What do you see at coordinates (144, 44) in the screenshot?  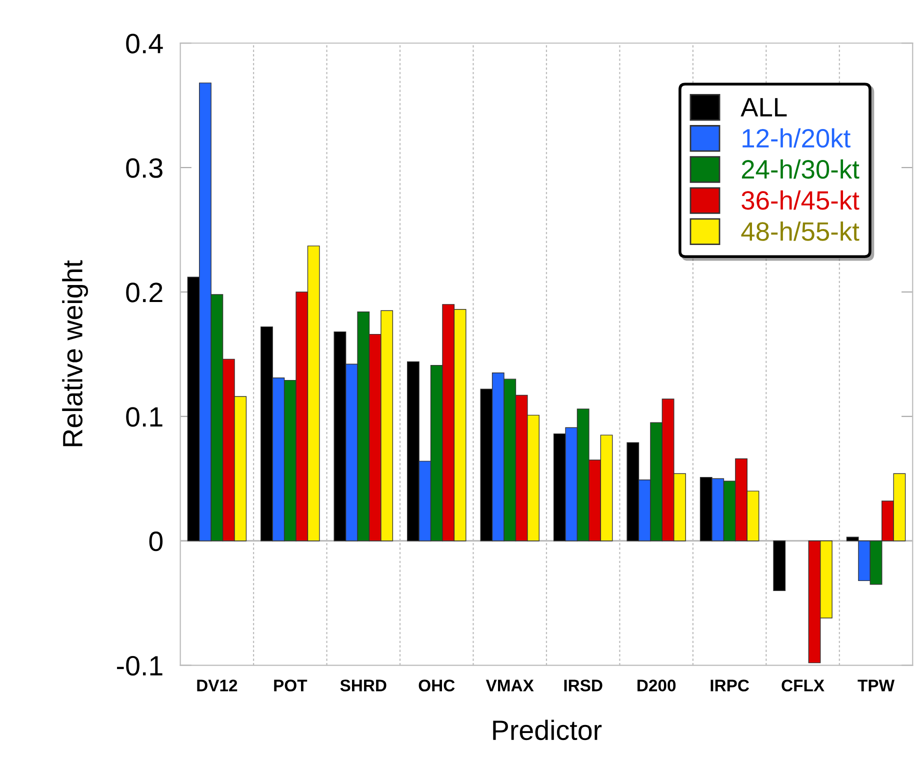 I see `y-tick-label: 0.4` at bounding box center [144, 44].